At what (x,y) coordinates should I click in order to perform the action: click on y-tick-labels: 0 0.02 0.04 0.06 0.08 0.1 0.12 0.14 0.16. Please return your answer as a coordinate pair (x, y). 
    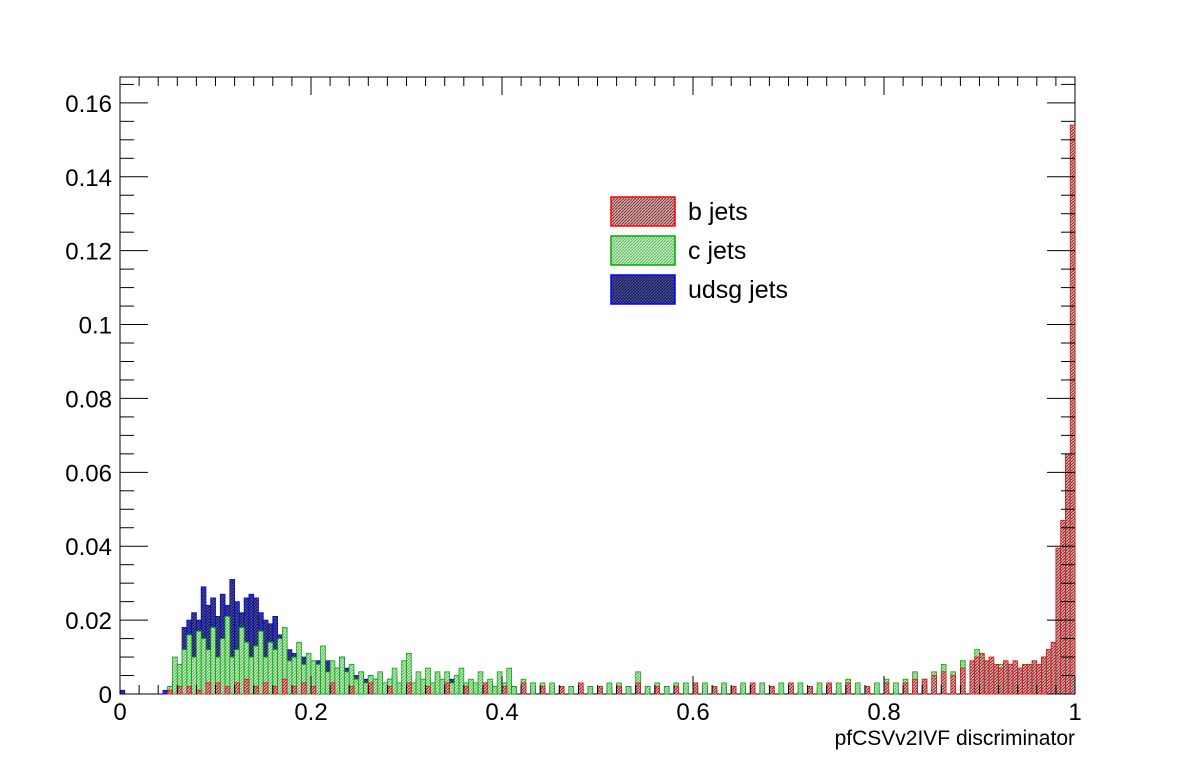
    Looking at the image, I should click on (88, 400).